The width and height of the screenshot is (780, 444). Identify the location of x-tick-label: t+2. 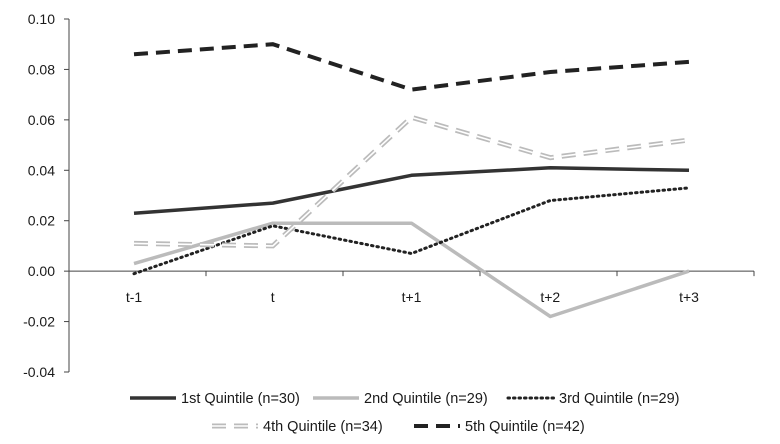
(550, 297).